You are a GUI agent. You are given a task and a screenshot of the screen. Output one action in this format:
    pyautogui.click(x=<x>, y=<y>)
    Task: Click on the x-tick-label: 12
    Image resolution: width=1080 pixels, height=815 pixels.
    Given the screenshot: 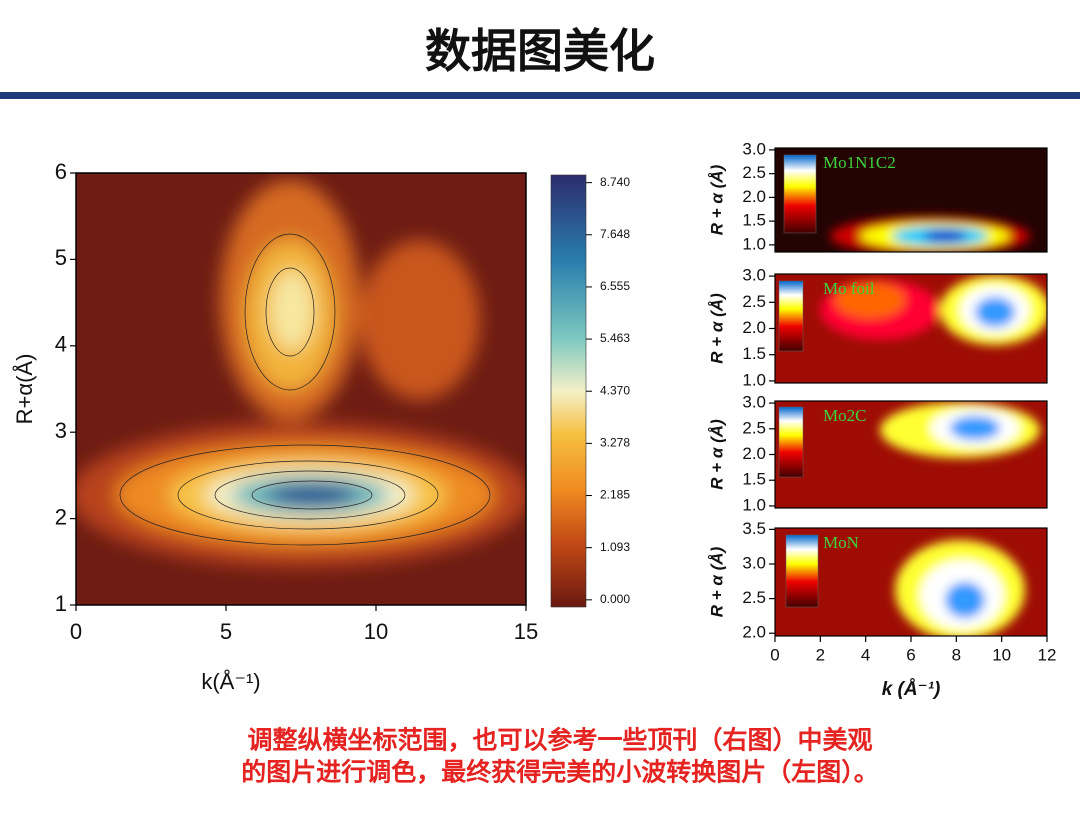 What is the action you would take?
    pyautogui.click(x=1047, y=654)
    